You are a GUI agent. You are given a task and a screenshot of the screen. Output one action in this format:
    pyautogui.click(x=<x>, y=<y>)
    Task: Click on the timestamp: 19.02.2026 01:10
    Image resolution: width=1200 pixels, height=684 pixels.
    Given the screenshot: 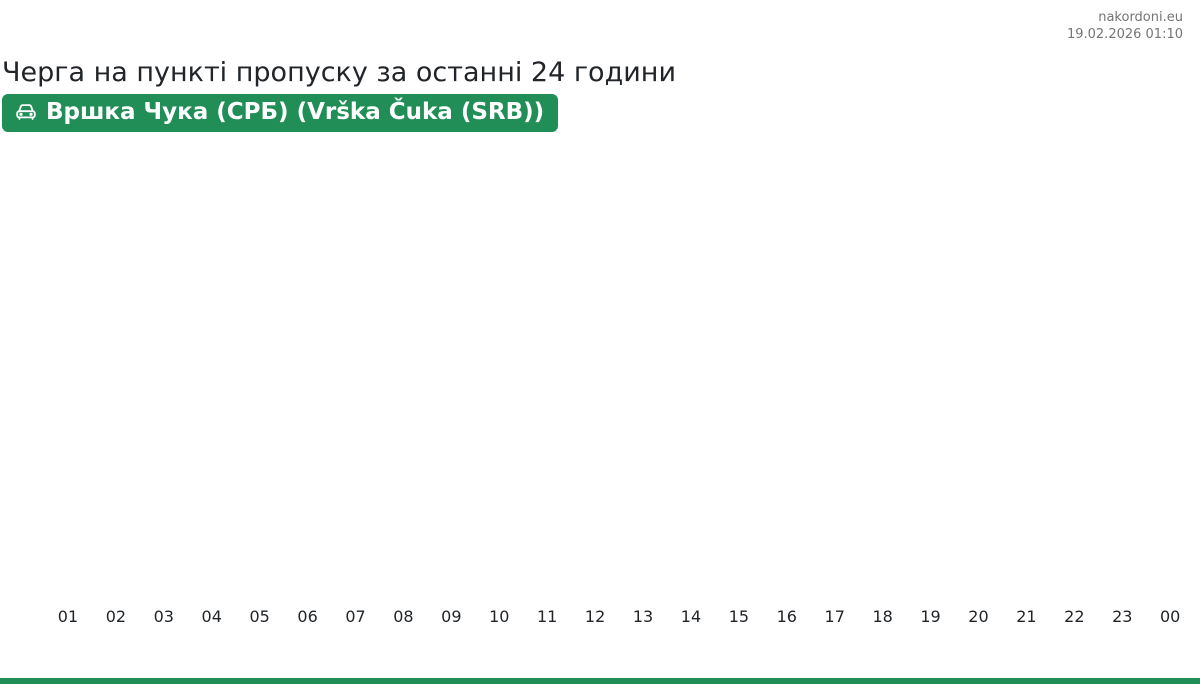 What is the action you would take?
    pyautogui.click(x=1124, y=34)
    